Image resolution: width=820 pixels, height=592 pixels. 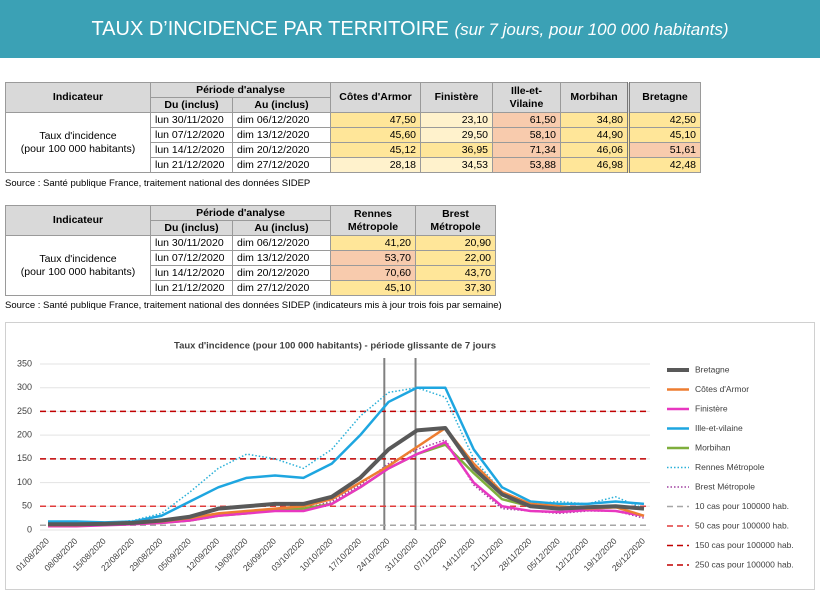 I want to click on legend-label: 250 cas pour 100000 hab., so click(x=744, y=564).